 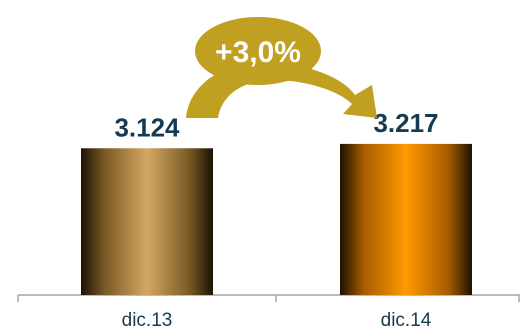 I want to click on x-tick-label-dic13: dic.13, so click(x=147, y=320).